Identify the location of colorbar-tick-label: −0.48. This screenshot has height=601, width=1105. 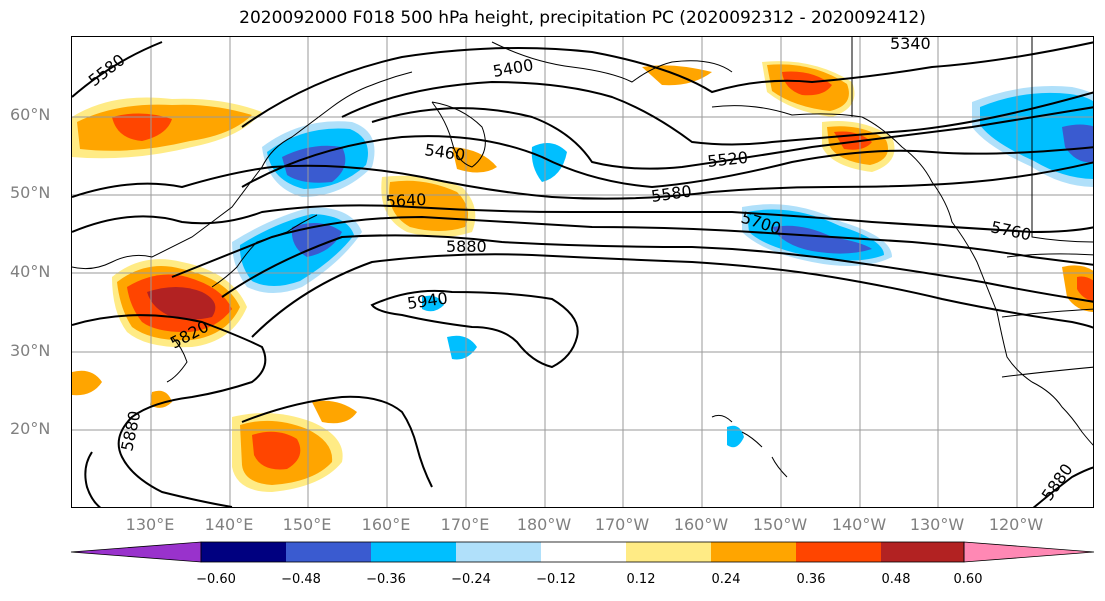
(301, 579).